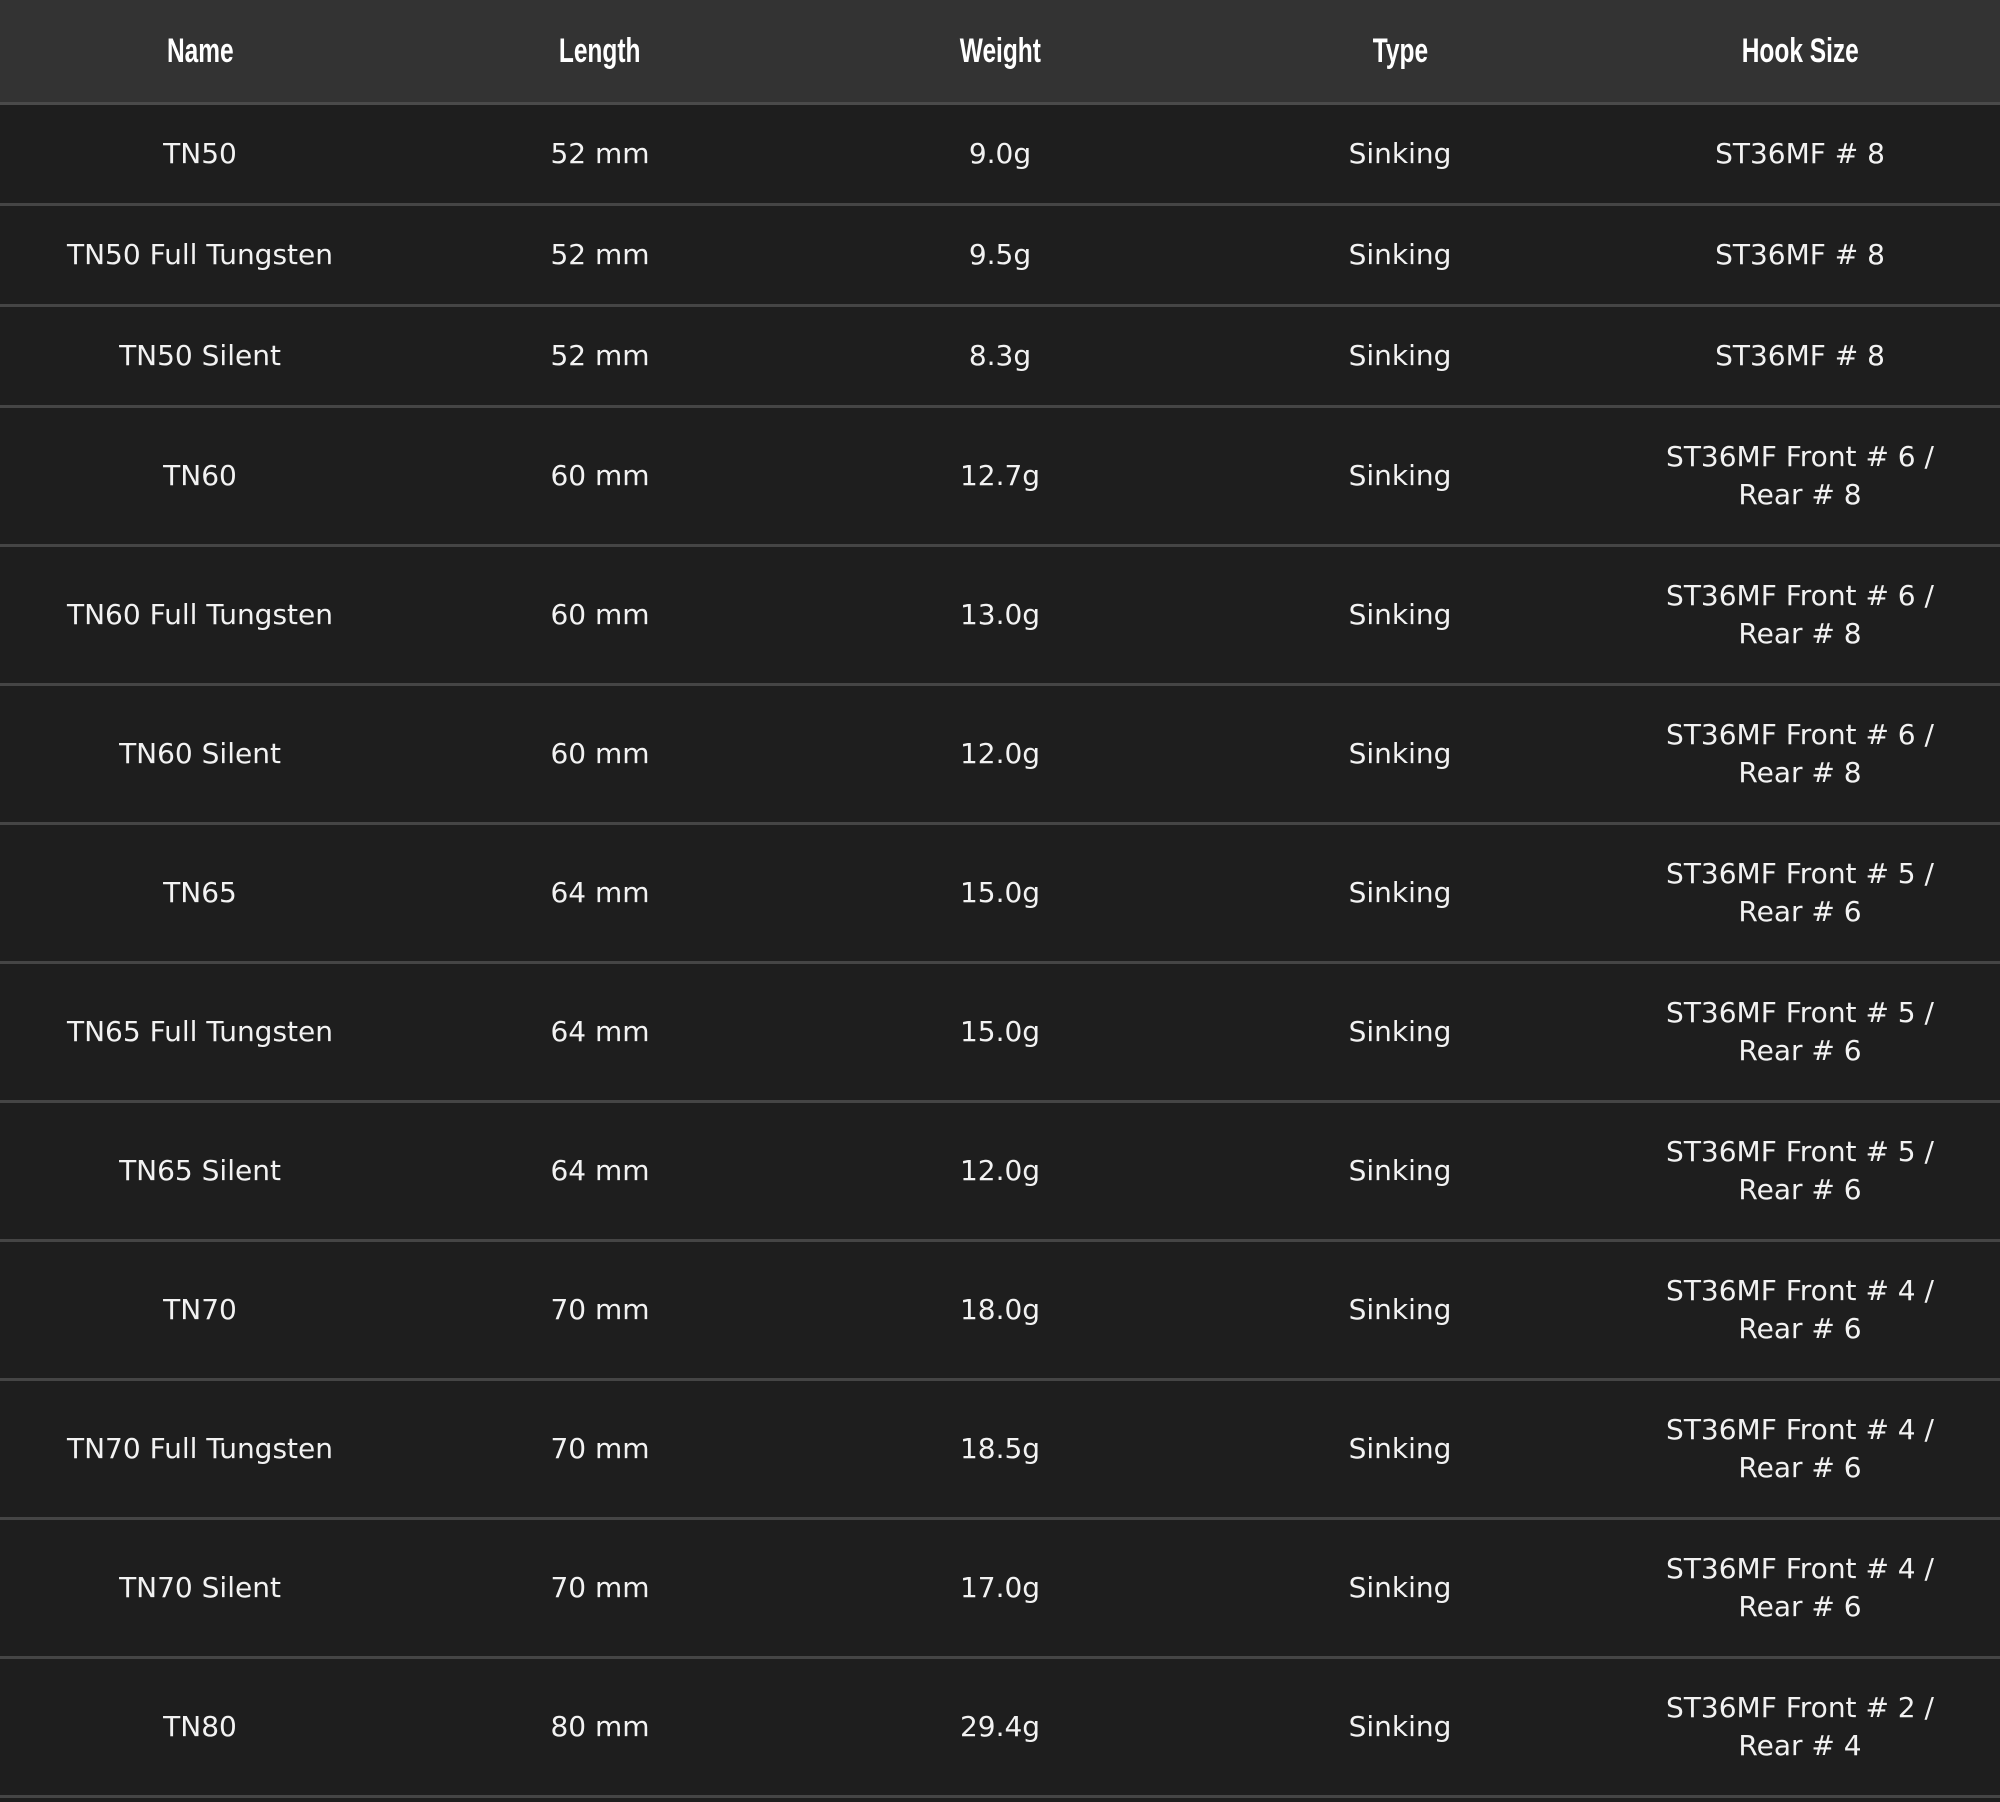 The width and height of the screenshot is (2000, 1802). Describe the element at coordinates (200, 615) in the screenshot. I see `cell-name: TN60 Full Tungsten` at that location.